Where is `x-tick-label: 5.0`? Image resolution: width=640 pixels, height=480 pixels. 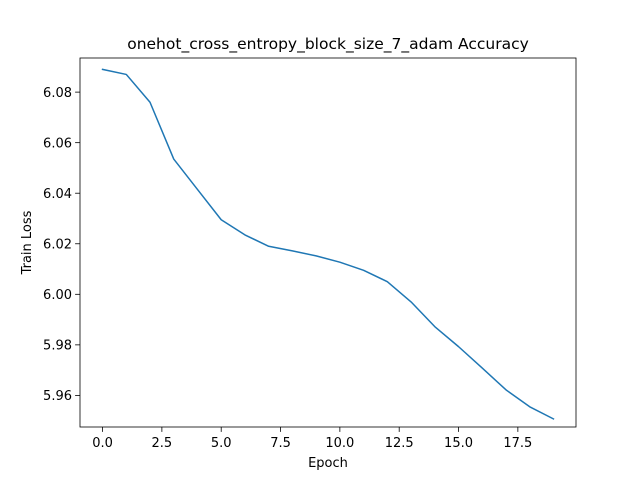 x-tick-label: 5.0 is located at coordinates (221, 443).